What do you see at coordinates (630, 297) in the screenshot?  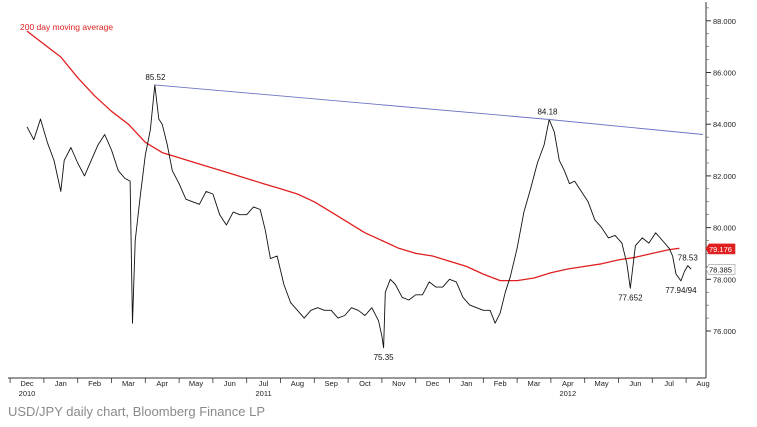 I see `annotation-label: 77.652` at bounding box center [630, 297].